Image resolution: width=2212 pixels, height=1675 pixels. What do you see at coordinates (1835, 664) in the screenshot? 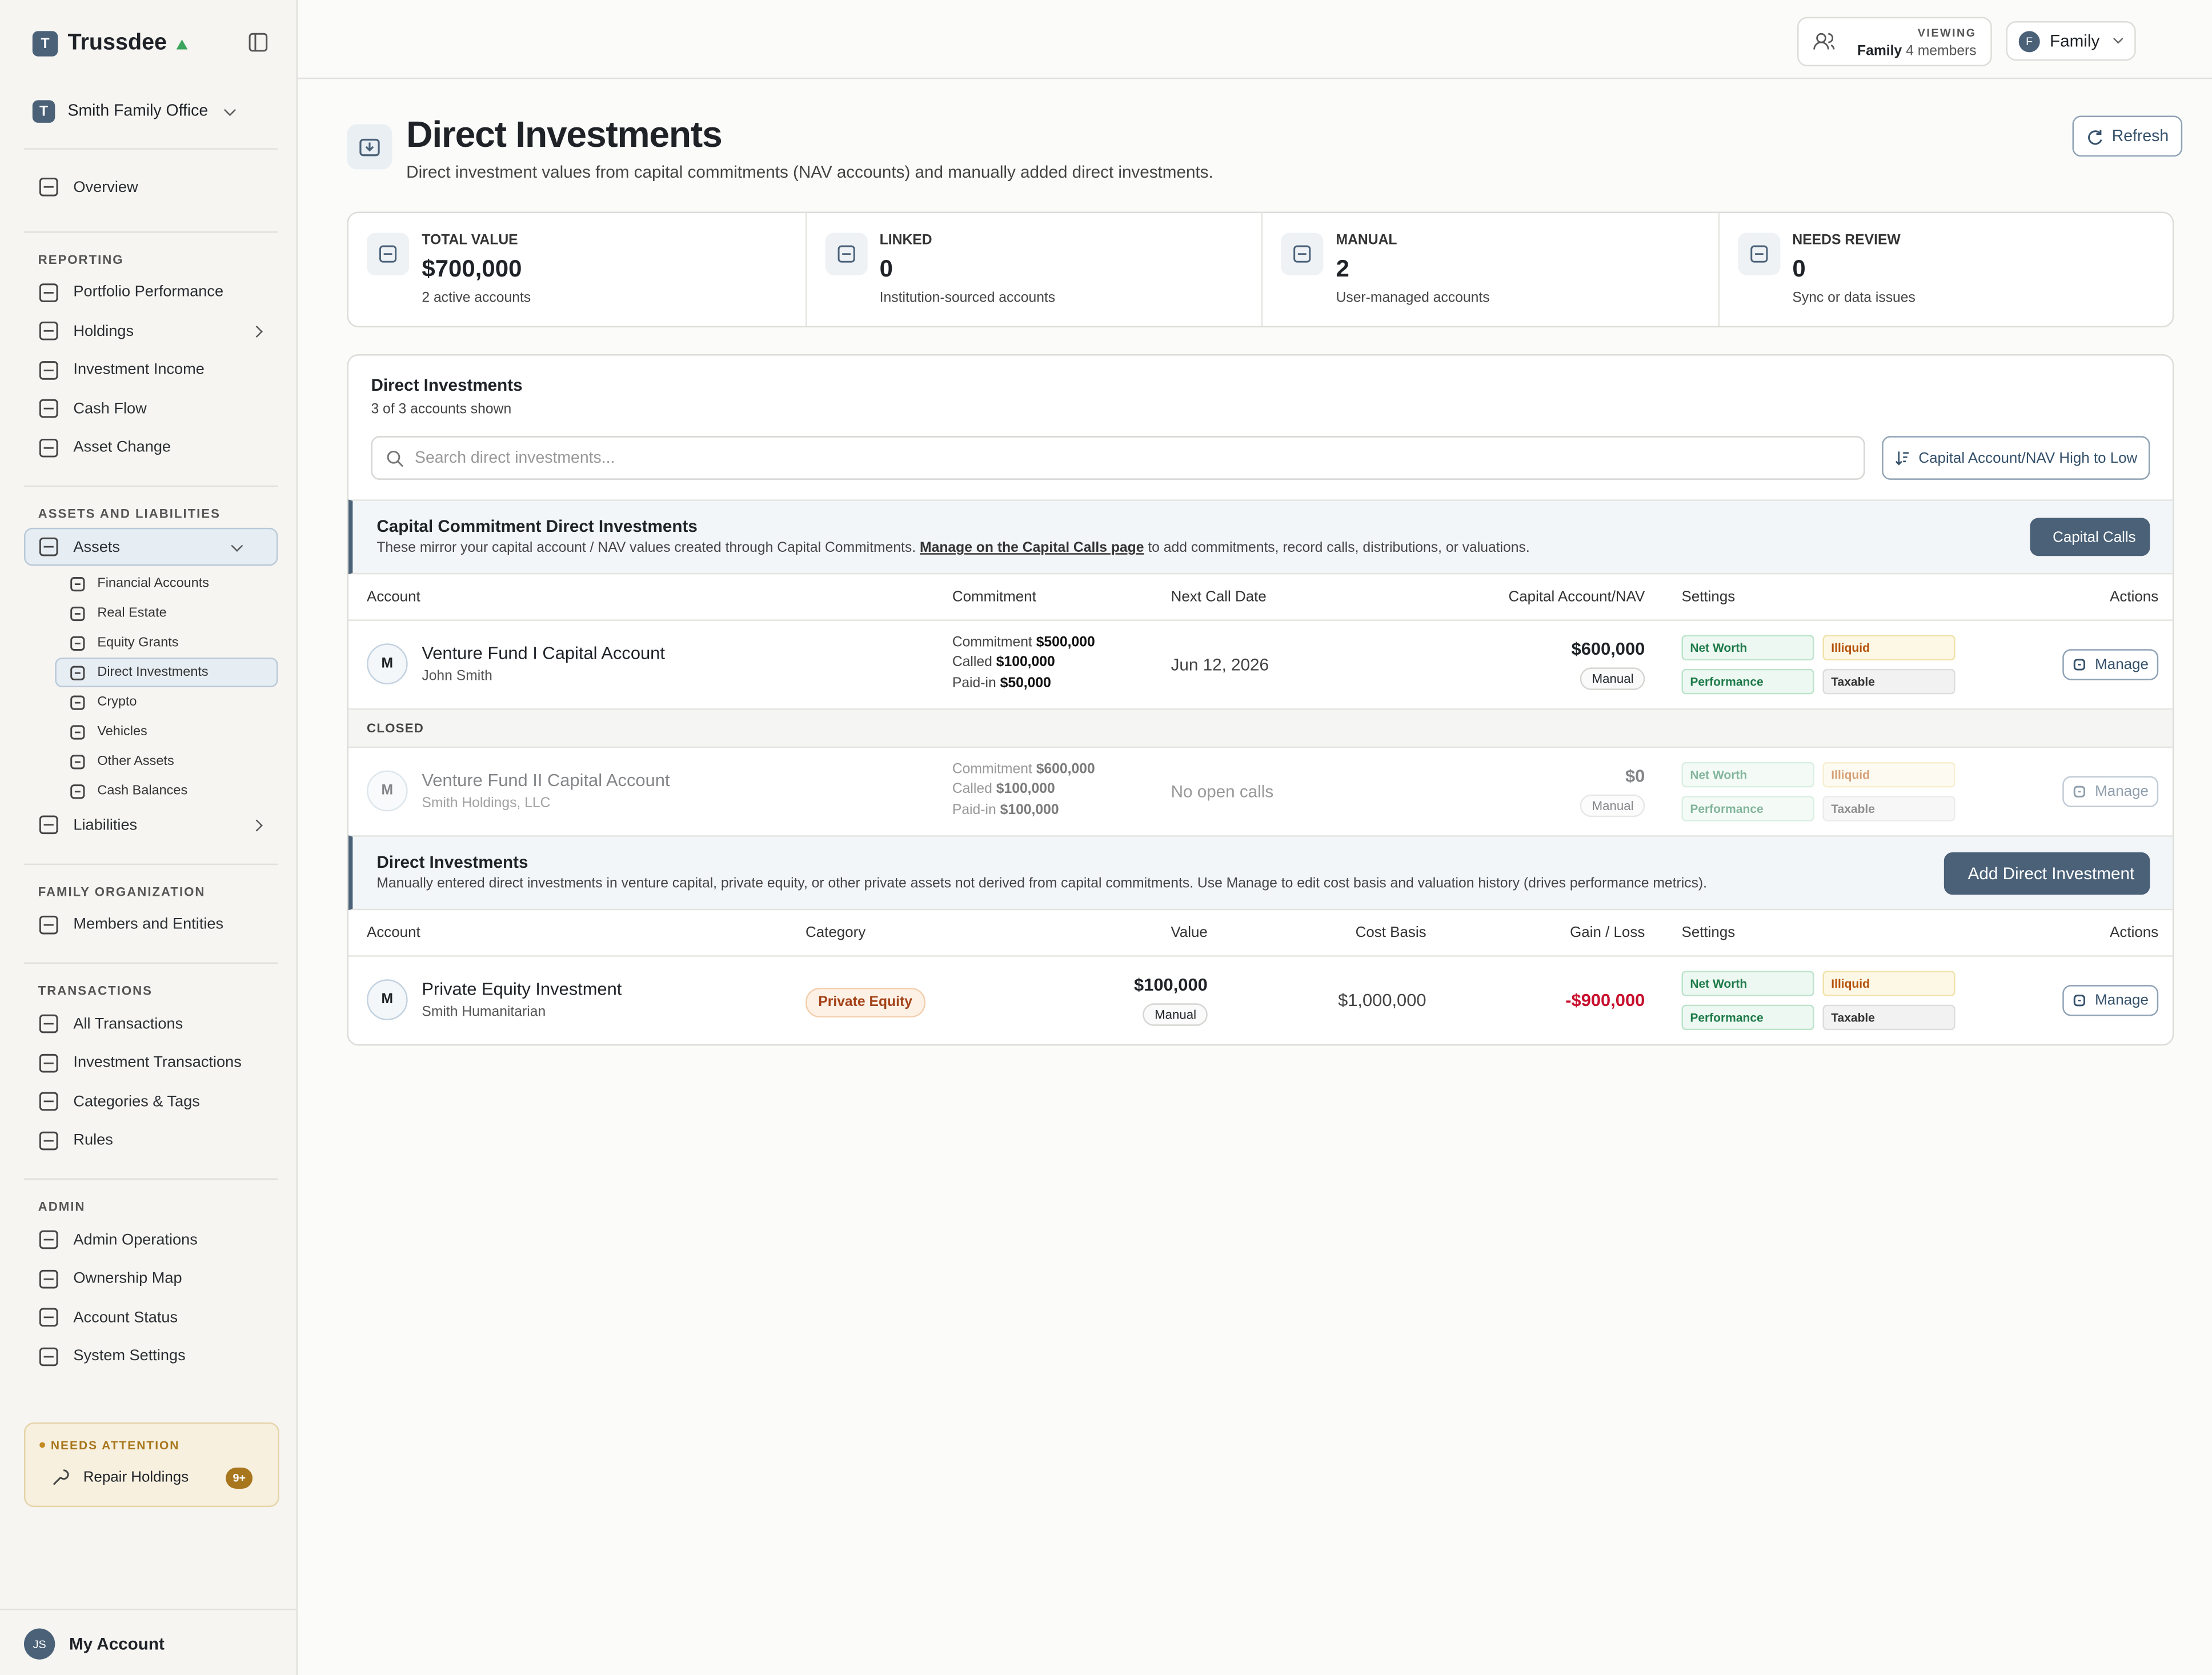
I see `settings-grid: Net Worth Illiquid Performance Taxable` at bounding box center [1835, 664].